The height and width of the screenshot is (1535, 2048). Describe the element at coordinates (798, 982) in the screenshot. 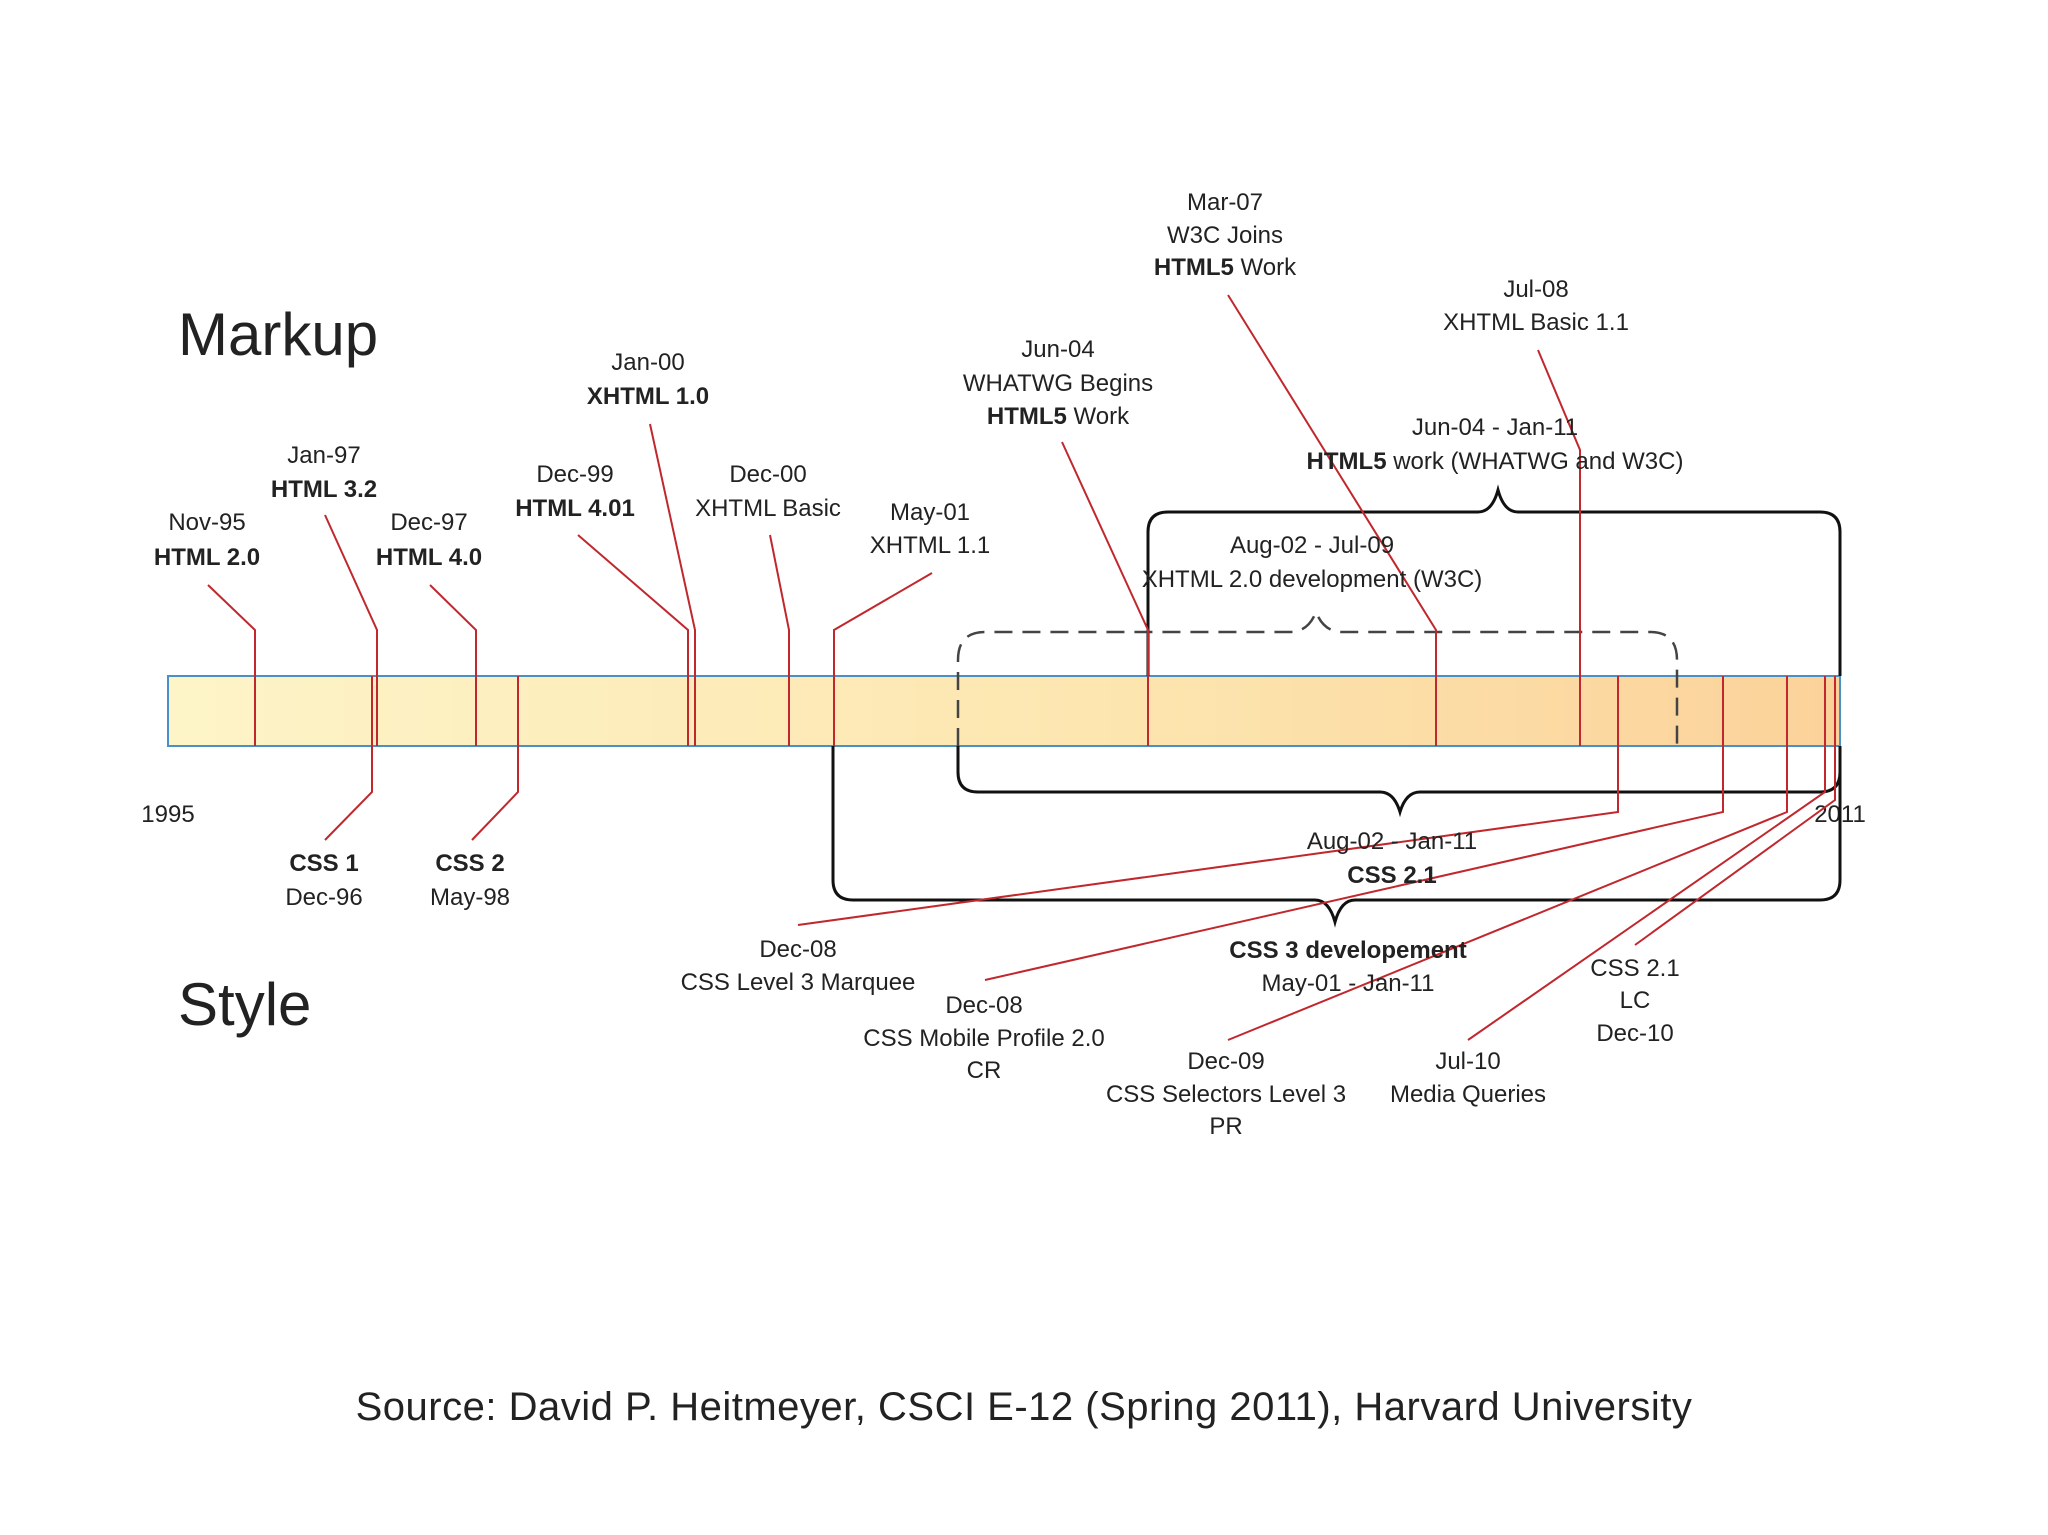

I see `event-name: CSS Level 3 Marquee` at that location.